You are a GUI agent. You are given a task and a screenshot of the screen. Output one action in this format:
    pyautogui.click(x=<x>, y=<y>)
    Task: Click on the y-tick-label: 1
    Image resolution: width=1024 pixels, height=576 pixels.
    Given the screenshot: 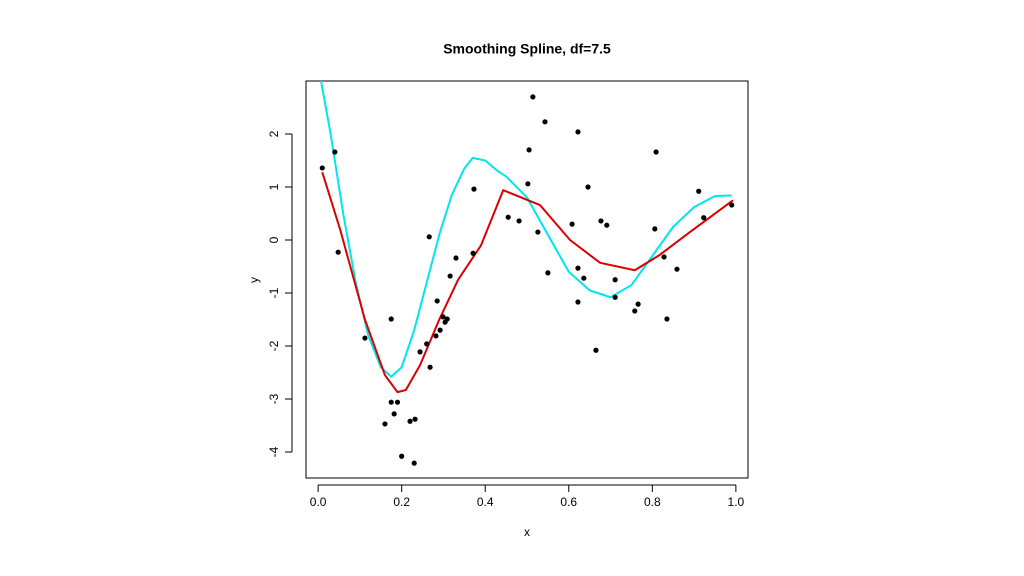 What is the action you would take?
    pyautogui.click(x=274, y=186)
    